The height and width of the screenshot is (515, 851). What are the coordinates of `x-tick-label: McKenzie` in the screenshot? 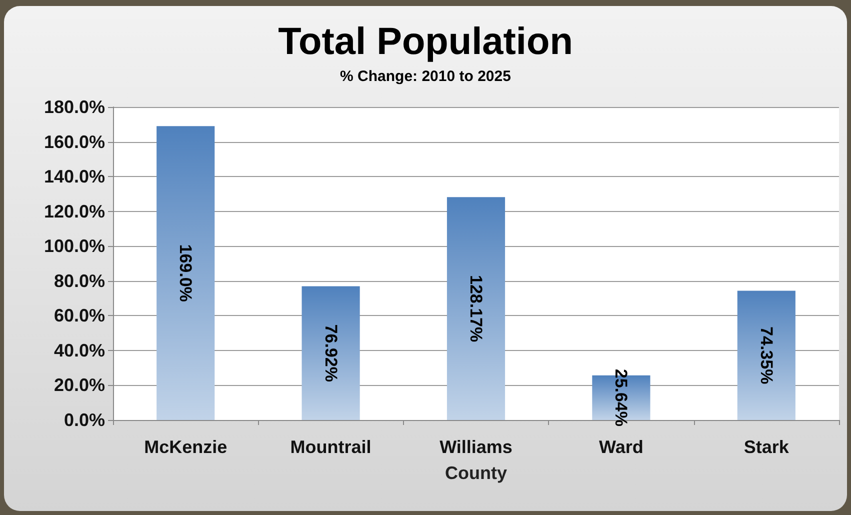 It's located at (186, 447).